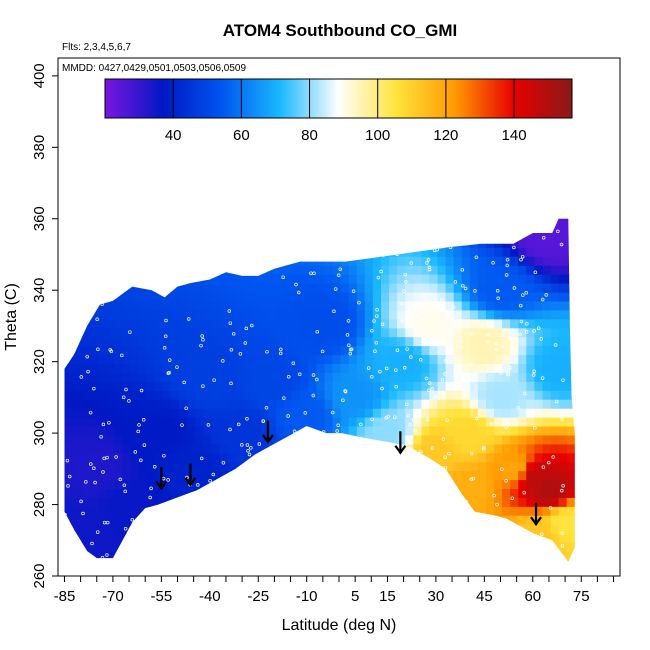  Describe the element at coordinates (346, 111) in the screenshot. I see `colorbar-ticks: 40 60 80 100 120 140` at that location.